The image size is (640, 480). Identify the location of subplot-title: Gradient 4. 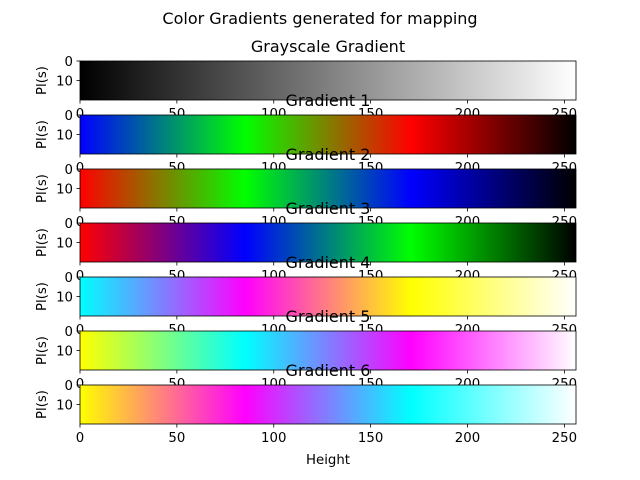
(328, 262).